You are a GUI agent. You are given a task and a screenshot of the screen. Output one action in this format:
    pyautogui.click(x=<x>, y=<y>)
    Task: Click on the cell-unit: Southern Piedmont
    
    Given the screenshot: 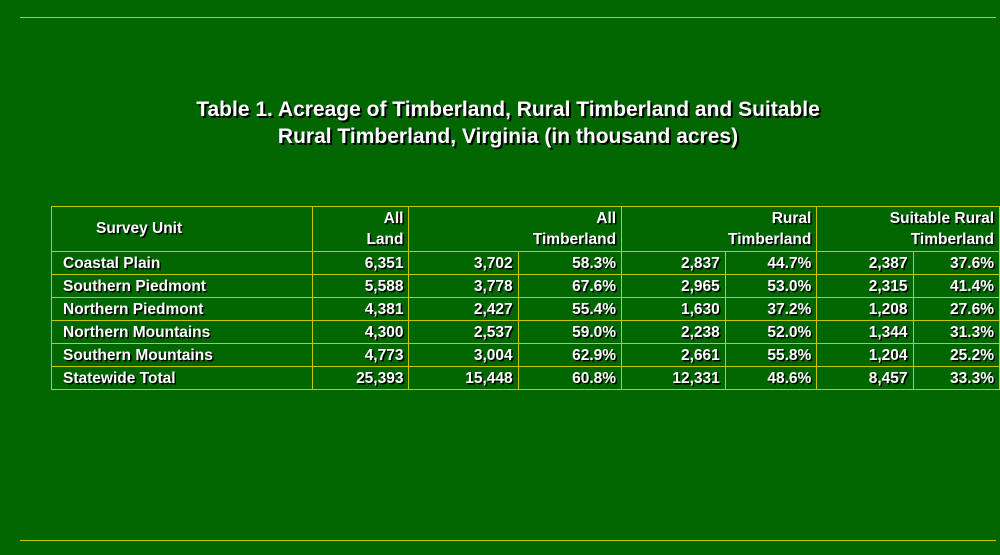 What is the action you would take?
    pyautogui.click(x=182, y=286)
    